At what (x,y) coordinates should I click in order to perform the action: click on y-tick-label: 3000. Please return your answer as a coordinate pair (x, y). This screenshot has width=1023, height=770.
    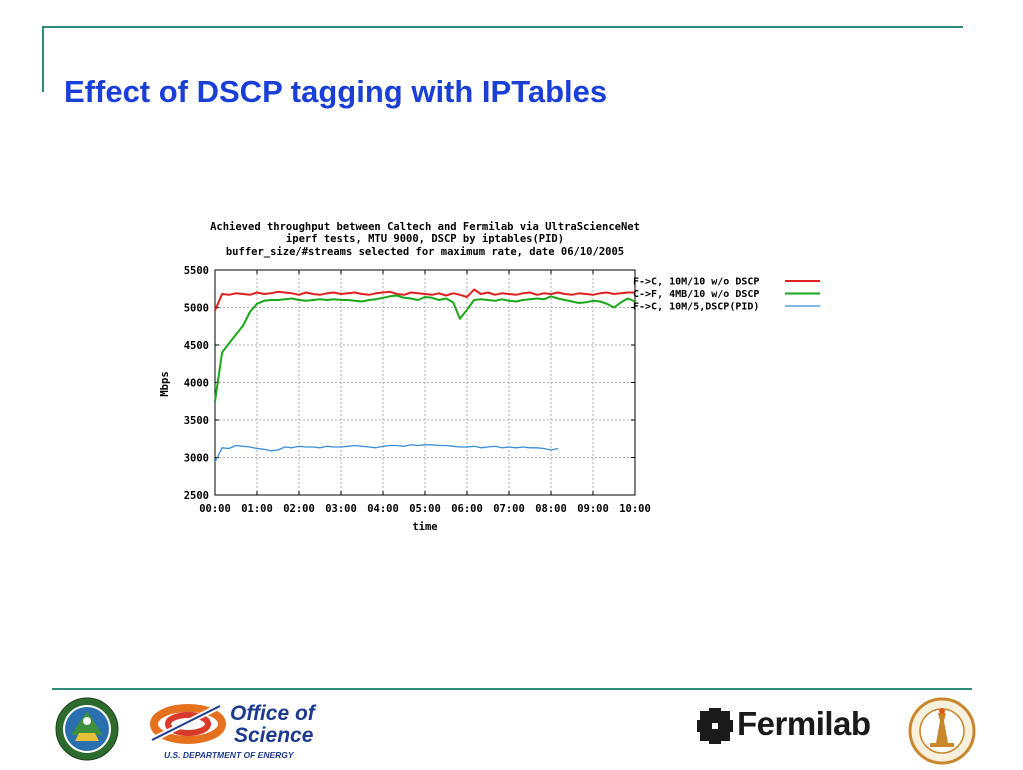
    Looking at the image, I should click on (196, 459).